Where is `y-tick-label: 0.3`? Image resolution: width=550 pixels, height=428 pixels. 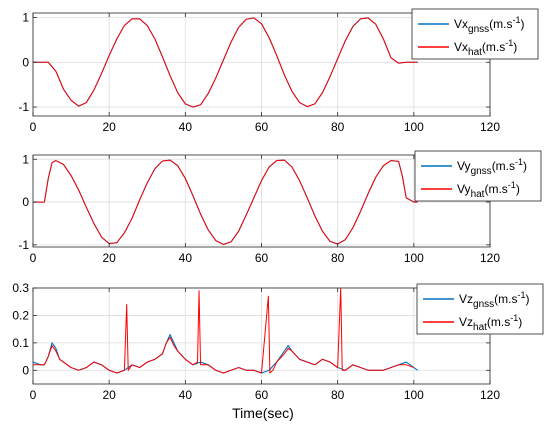
y-tick-label: 0.3 is located at coordinates (20, 288).